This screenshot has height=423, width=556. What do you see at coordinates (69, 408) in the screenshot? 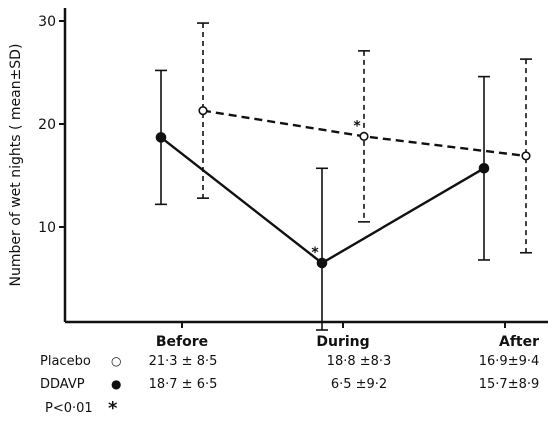
I see `table-row-label: P<0·01` at bounding box center [69, 408].